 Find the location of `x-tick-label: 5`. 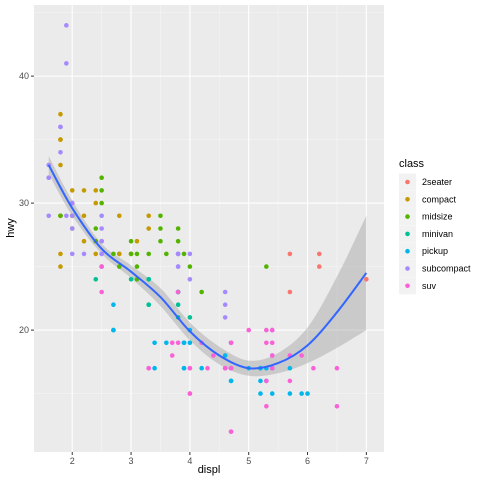

x-tick-label: 5 is located at coordinates (248, 461).